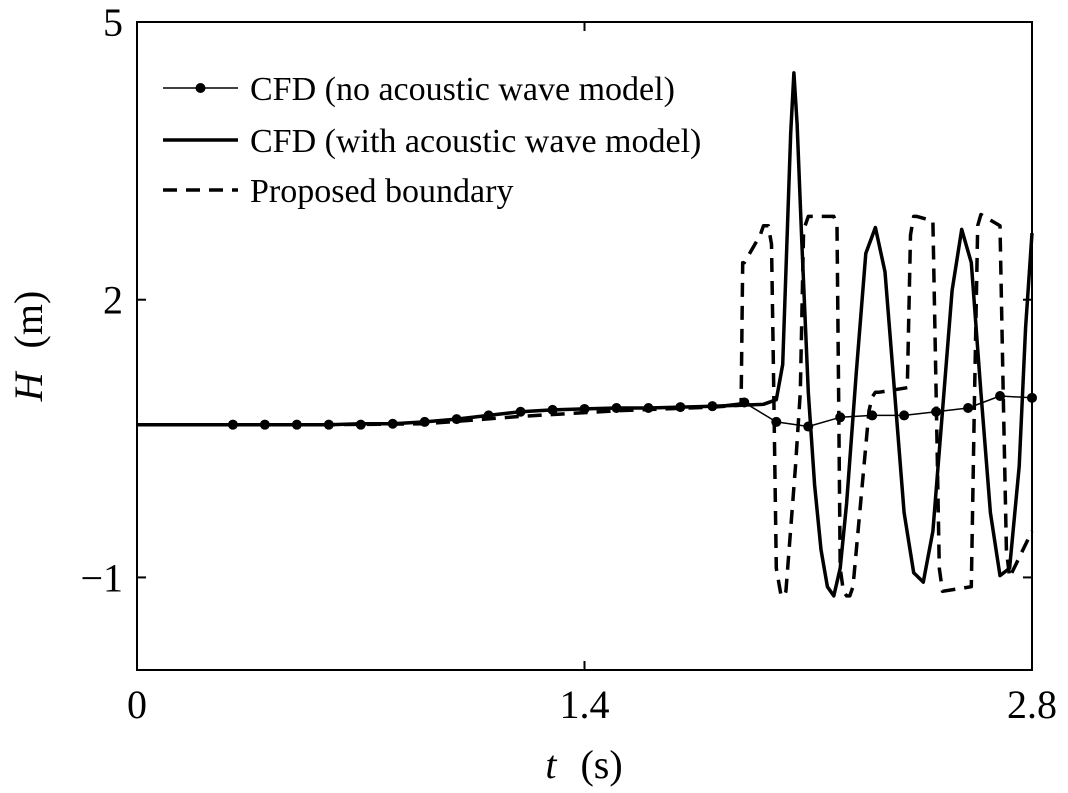 Image resolution: width=1068 pixels, height=793 pixels. What do you see at coordinates (551, 764) in the screenshot?
I see `x-axis-symbol: t` at bounding box center [551, 764].